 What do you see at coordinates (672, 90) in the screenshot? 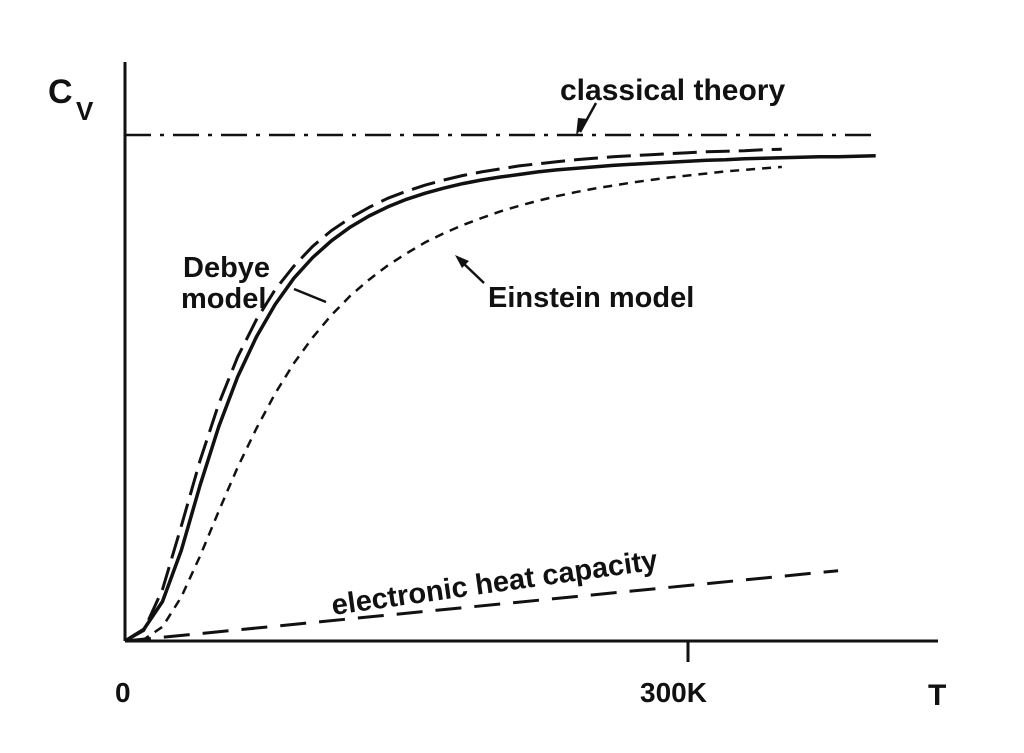
I see `classical-theory-label: classical theory` at bounding box center [672, 90].